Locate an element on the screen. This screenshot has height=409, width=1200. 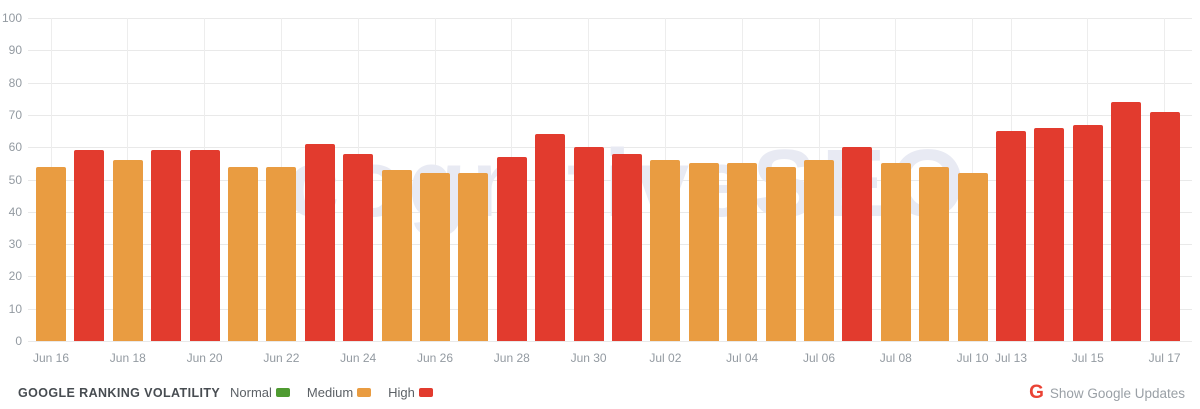
legend-label-normal: Normal is located at coordinates (251, 392).